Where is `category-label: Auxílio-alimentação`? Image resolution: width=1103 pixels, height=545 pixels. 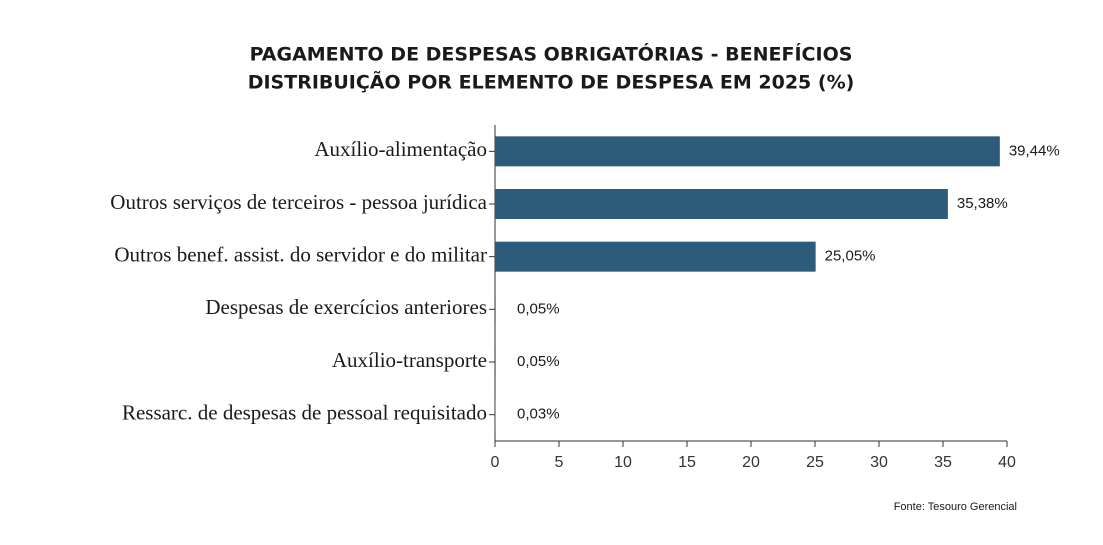
category-label: Auxílio-alimentação is located at coordinates (400, 149).